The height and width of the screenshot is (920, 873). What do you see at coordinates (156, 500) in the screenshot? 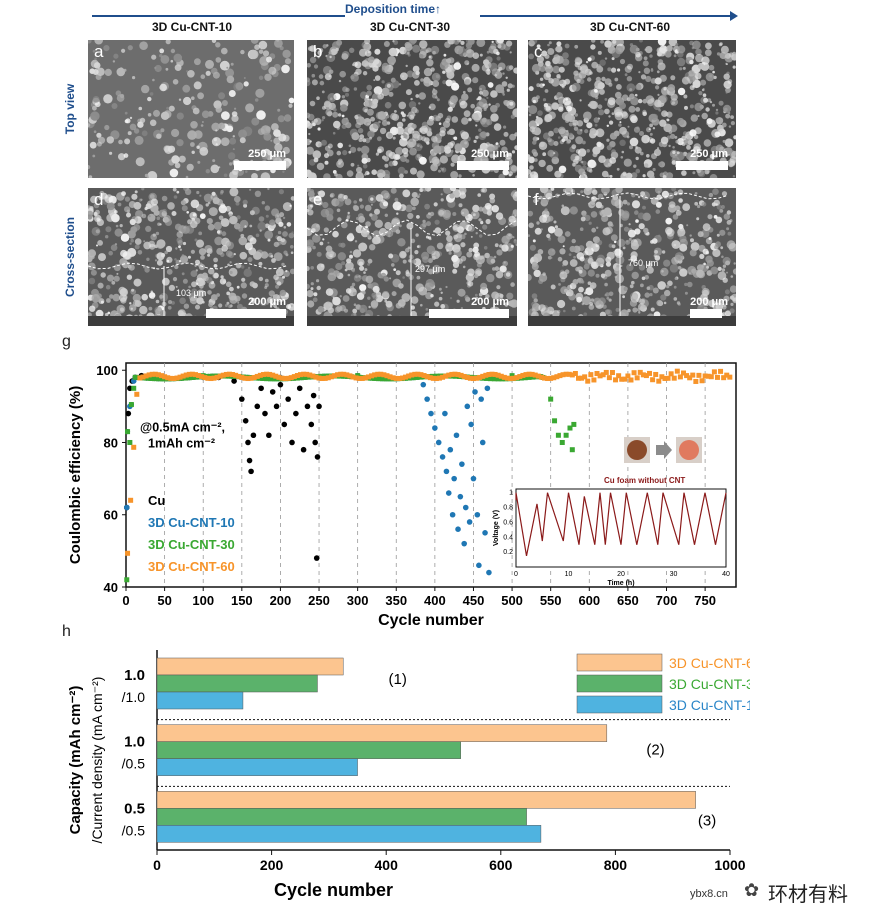
I see `legend-entry: Cu` at bounding box center [156, 500].